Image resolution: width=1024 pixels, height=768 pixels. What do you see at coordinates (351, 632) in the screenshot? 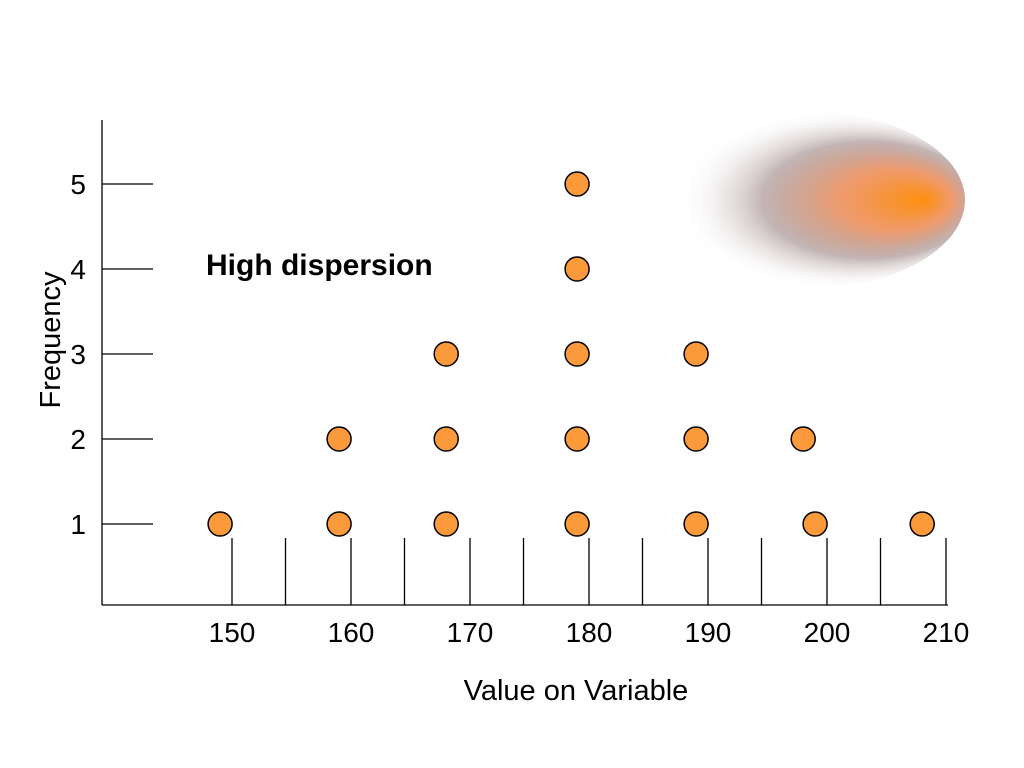
I see `x-tick-label-160: 160` at bounding box center [351, 632].